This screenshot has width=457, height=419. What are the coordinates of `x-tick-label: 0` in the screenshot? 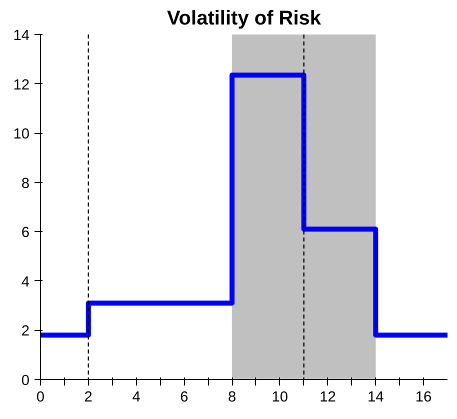 It's located at (40, 398).